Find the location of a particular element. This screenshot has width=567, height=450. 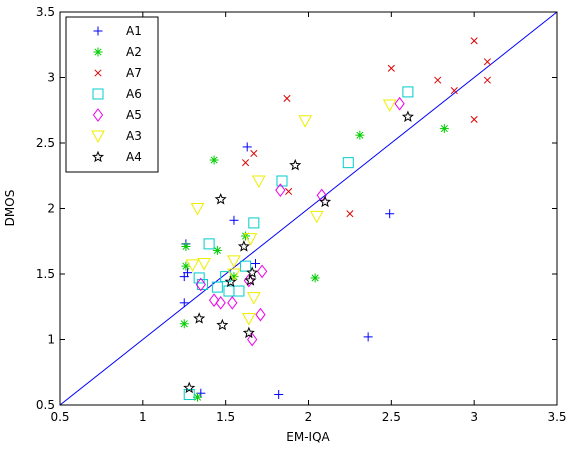

legend-marker-a5 is located at coordinates (98, 115).